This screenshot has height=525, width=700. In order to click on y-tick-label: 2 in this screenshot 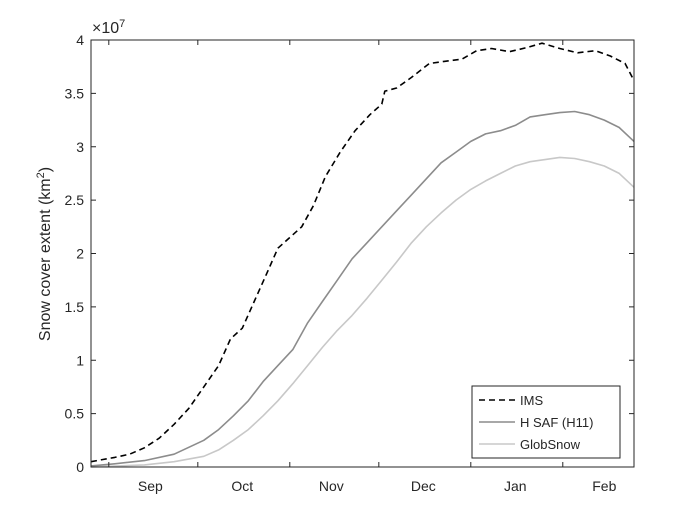, I will do `click(80, 254)`.